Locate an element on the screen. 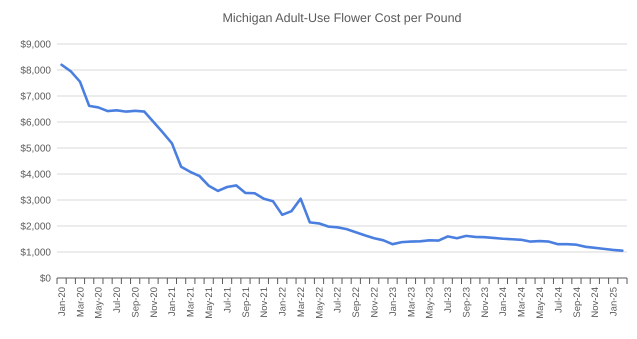 This screenshot has width=637, height=339. x-tick-label: Mar-24 is located at coordinates (522, 302).